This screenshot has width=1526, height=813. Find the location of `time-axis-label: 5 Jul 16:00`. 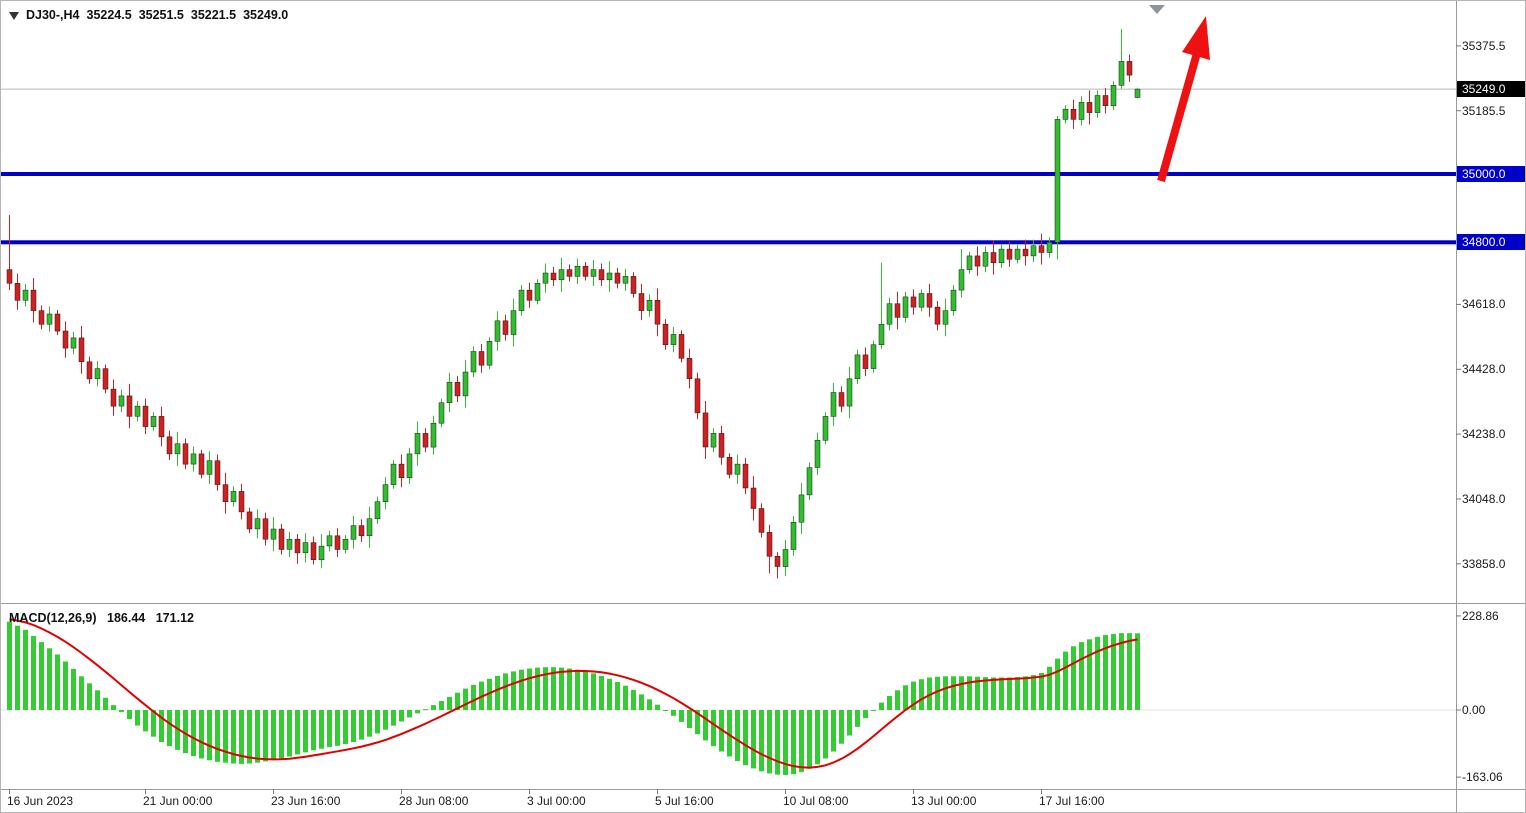

time-axis-label: 5 Jul 16:00 is located at coordinates (684, 801).